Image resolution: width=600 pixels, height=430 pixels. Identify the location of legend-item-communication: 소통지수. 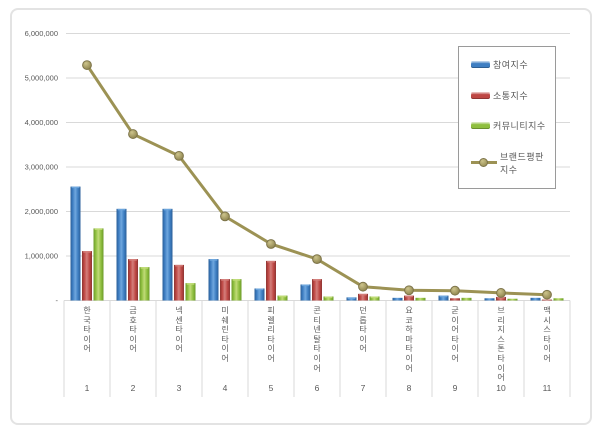
(511, 95).